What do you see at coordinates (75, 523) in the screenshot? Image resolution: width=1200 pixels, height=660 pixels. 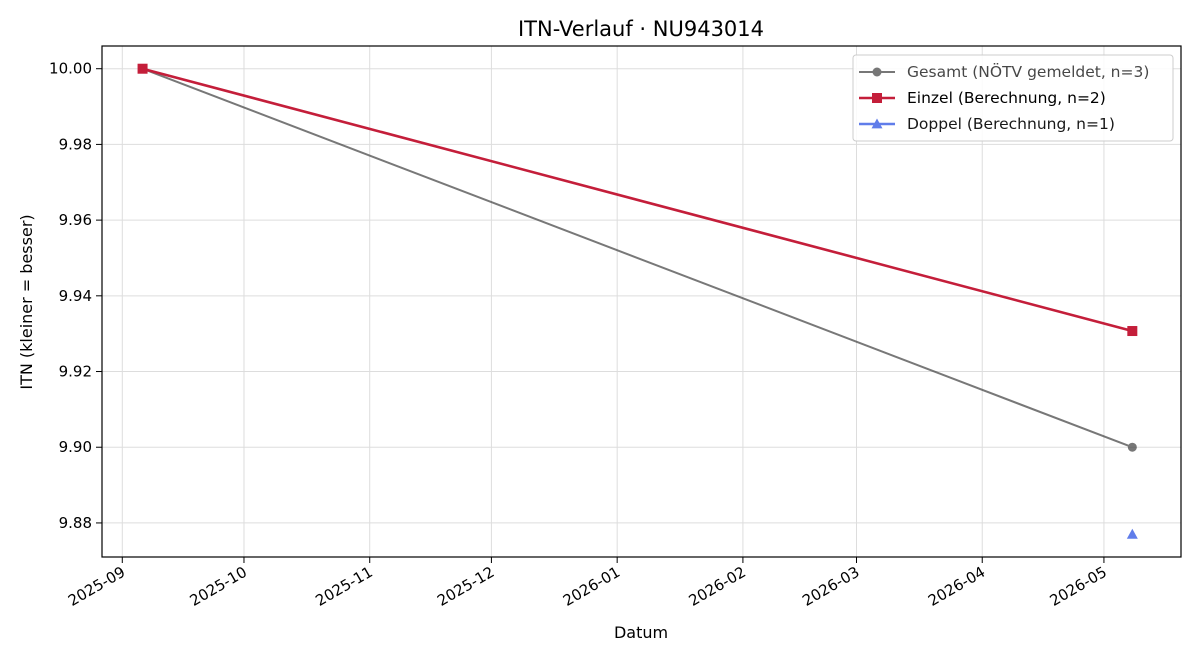 I see `y-tick-label: 9.88` at bounding box center [75, 523].